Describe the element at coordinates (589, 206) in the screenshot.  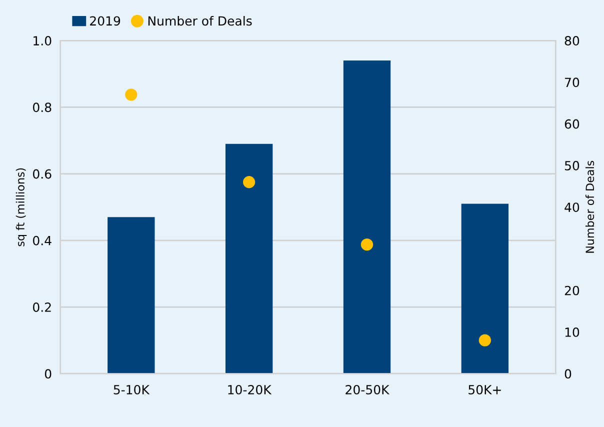
I see `y2-axis-title: Number of Deals` at that location.